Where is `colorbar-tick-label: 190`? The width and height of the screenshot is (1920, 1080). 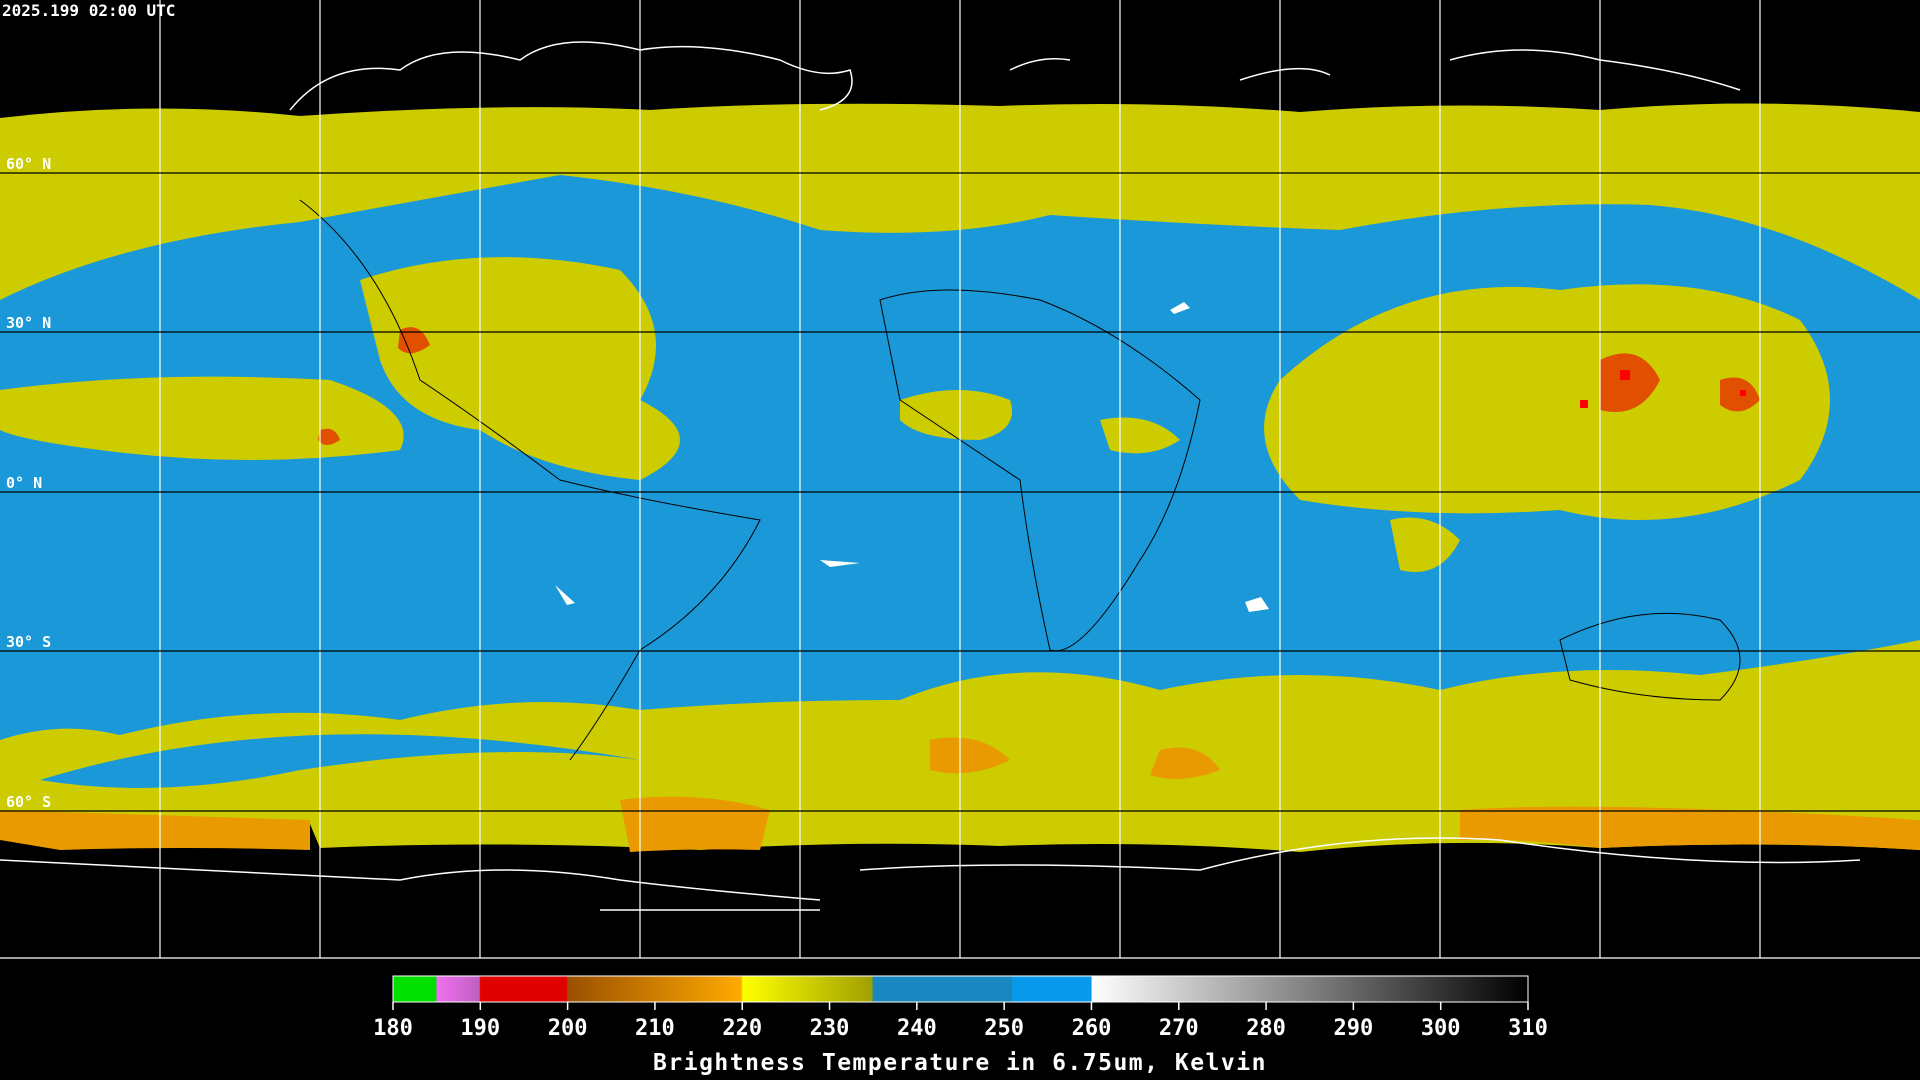
colorbar-tick-label: 190 is located at coordinates (480, 1028).